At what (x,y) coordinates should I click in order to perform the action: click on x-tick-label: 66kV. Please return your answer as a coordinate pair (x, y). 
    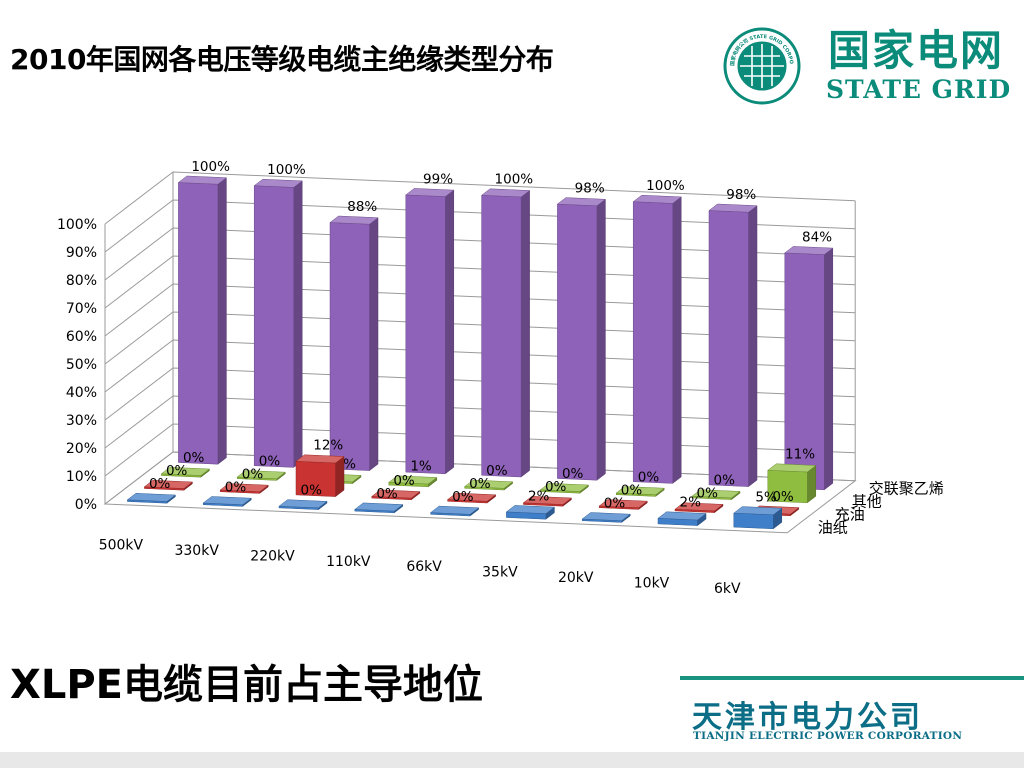
    Looking at the image, I should click on (424, 567).